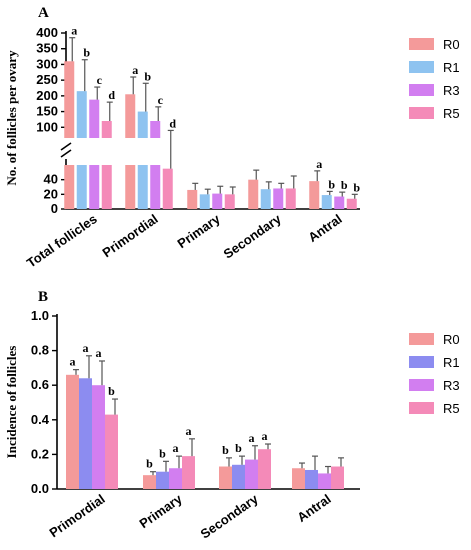 Image resolution: width=471 pixels, height=550 pixels. I want to click on y-tick-label: 0.4, so click(40, 419).